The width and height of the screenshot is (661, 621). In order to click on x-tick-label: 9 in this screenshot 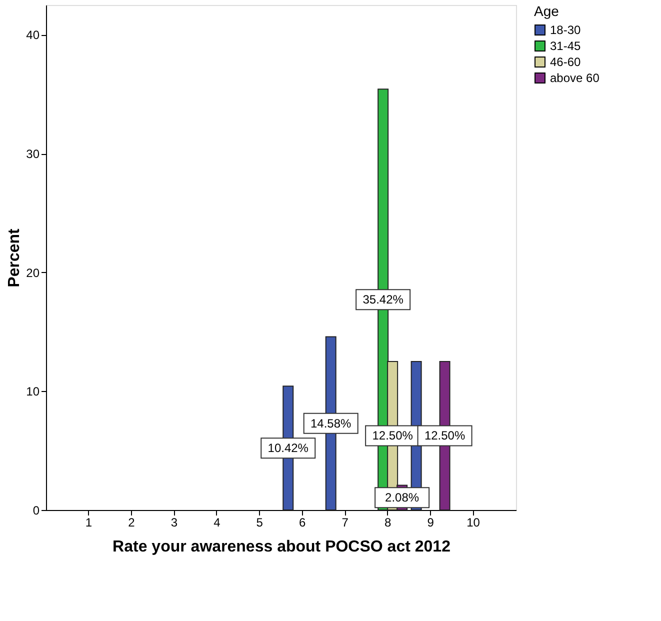, I will do `click(430, 523)`.